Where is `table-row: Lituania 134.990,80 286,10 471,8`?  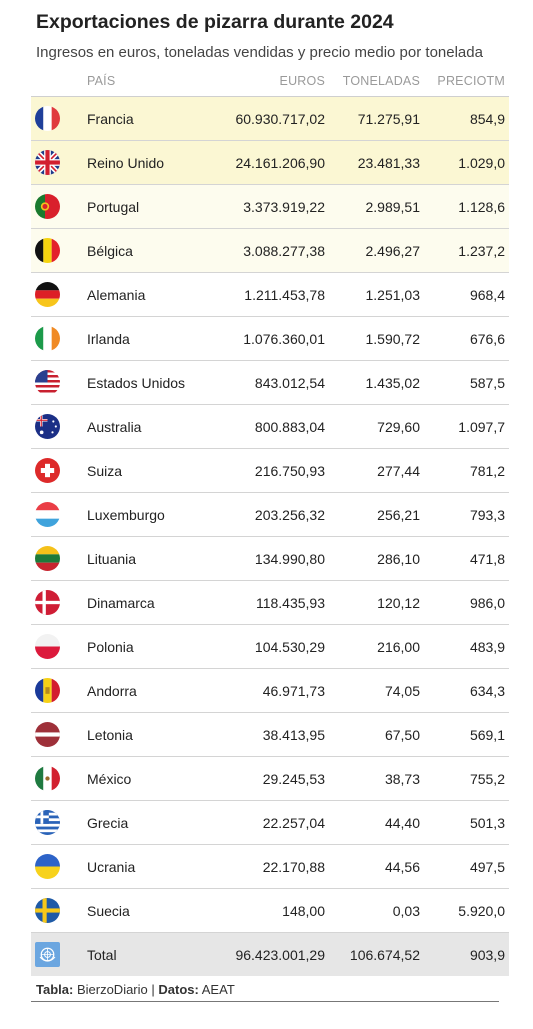
table-row: Lituania 134.990,80 286,10 471,8 is located at coordinates (270, 558).